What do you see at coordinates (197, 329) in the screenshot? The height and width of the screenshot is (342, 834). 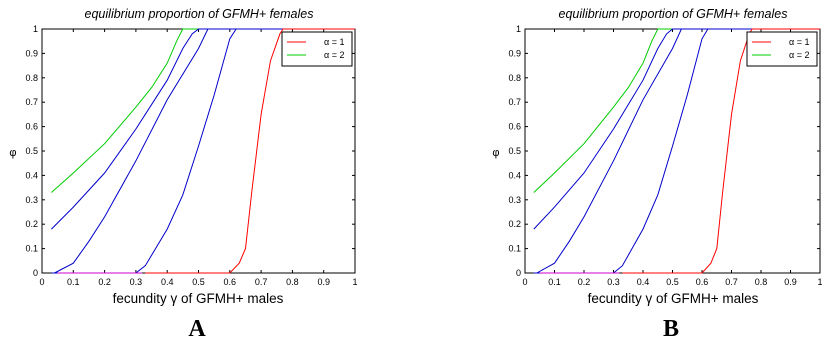 I see `panel-letter: A` at bounding box center [197, 329].